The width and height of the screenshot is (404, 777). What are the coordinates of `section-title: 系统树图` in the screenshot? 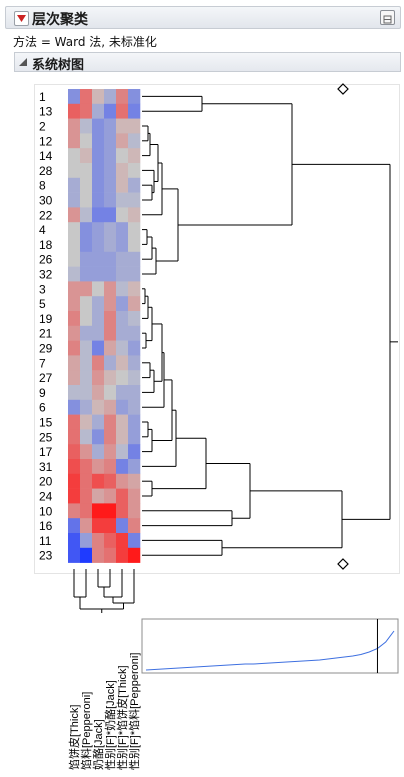 It's located at (58, 65).